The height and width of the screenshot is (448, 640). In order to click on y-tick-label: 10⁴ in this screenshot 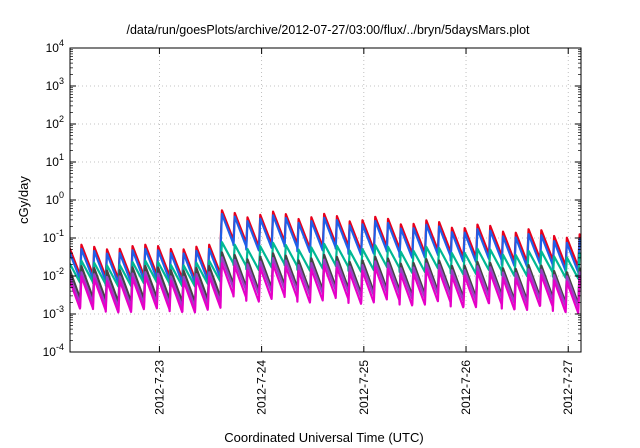, I will do `click(55, 46)`.